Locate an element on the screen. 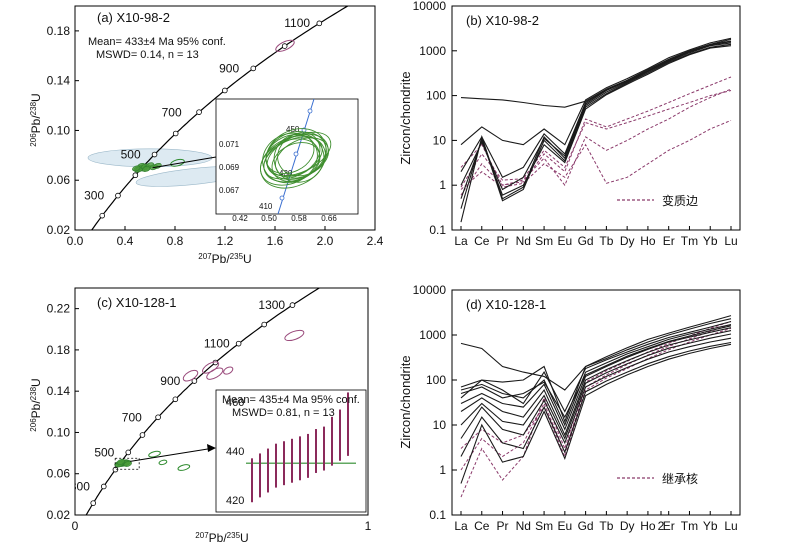 Image resolution: width=800 pixels, height=545 pixels. concordia-age-label: 500 is located at coordinates (131, 155).